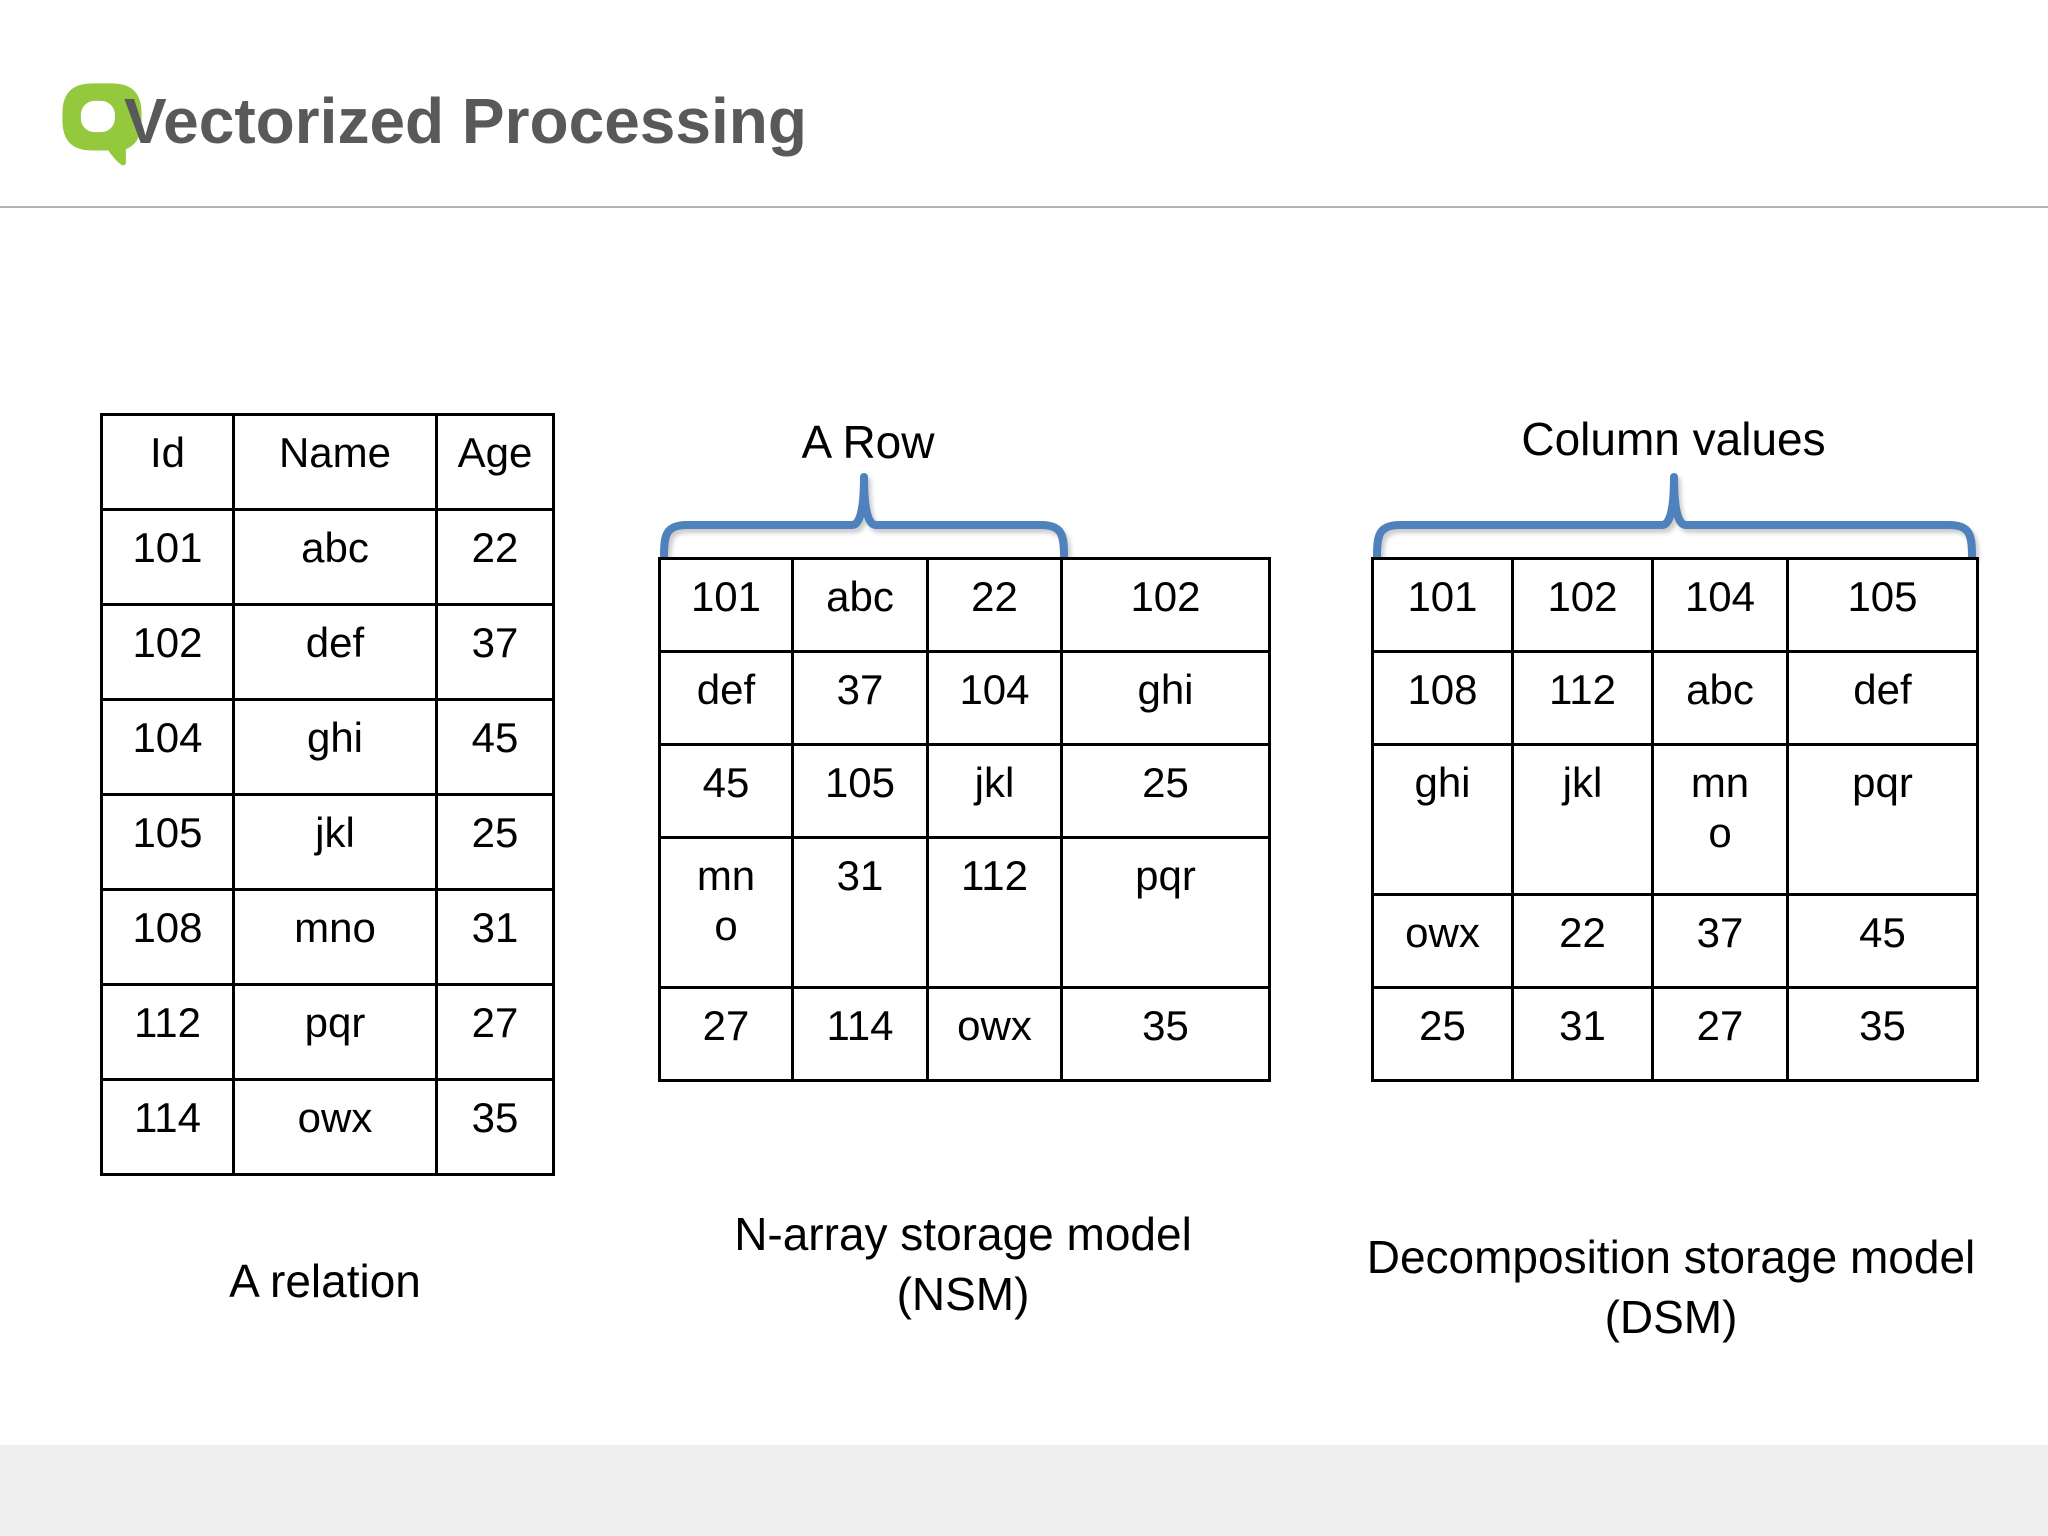 The height and width of the screenshot is (1536, 2048). Describe the element at coordinates (860, 605) in the screenshot. I see `nsm-cell: abc` at that location.